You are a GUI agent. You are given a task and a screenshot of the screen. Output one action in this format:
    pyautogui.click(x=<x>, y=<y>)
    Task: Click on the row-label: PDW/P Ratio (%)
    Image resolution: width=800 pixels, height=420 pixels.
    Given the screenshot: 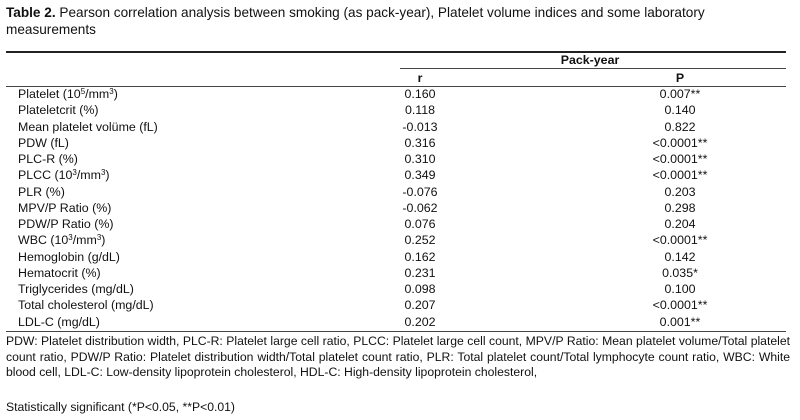 What is the action you would take?
    pyautogui.click(x=66, y=224)
    